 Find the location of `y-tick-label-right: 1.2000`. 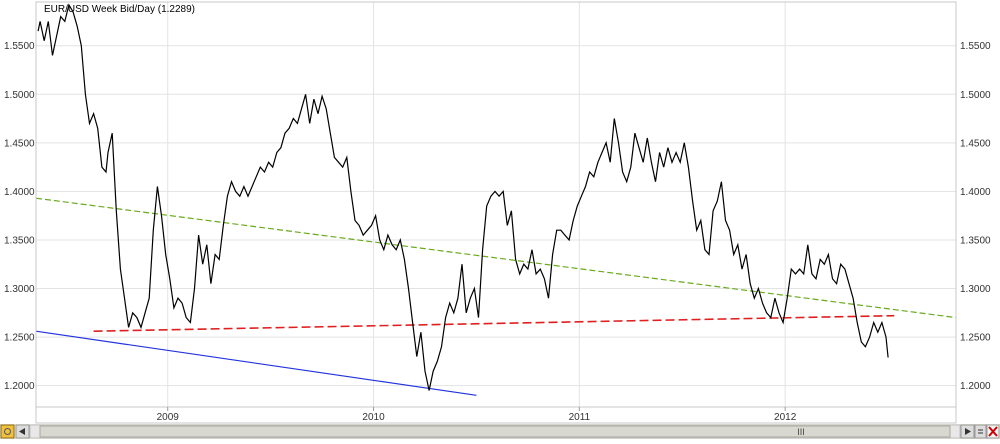

y-tick-label-right: 1.2000 is located at coordinates (975, 386).